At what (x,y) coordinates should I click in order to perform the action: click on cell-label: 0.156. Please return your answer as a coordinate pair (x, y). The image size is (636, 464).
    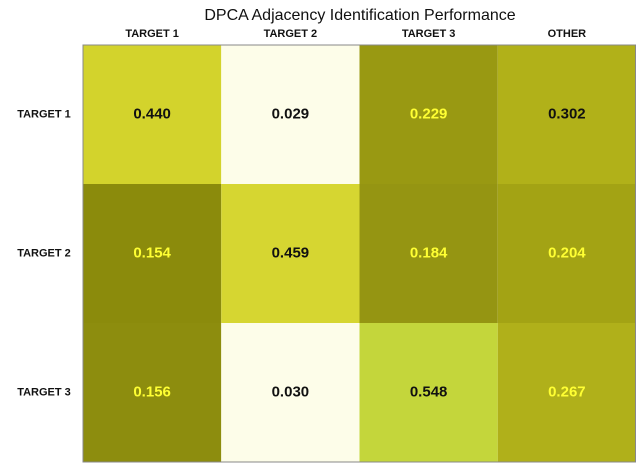
    Looking at the image, I should click on (152, 391).